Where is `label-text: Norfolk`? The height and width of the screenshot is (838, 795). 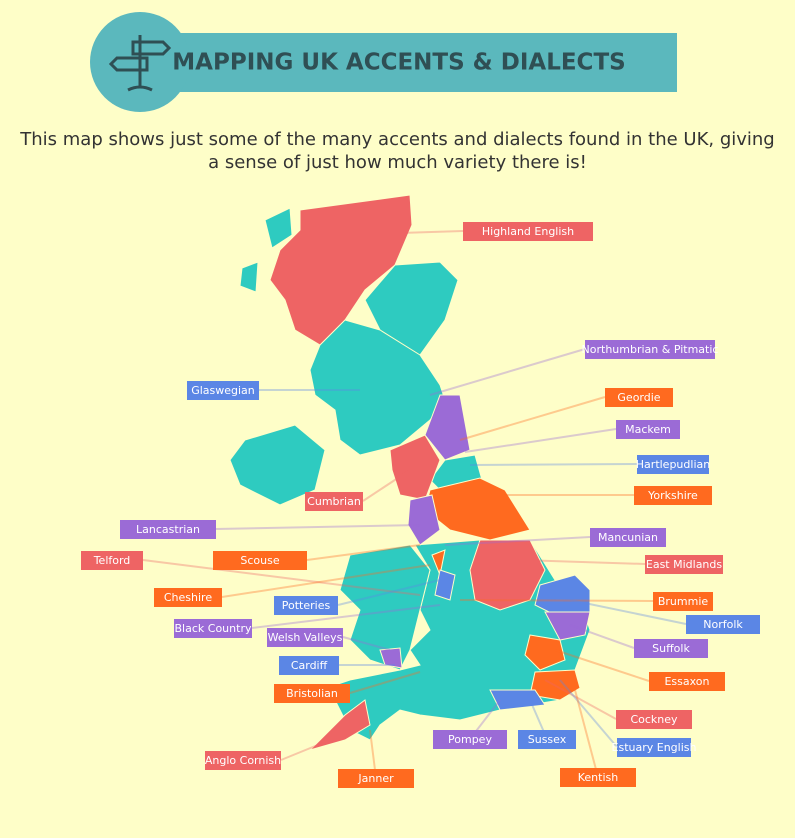 label-text: Norfolk is located at coordinates (723, 624).